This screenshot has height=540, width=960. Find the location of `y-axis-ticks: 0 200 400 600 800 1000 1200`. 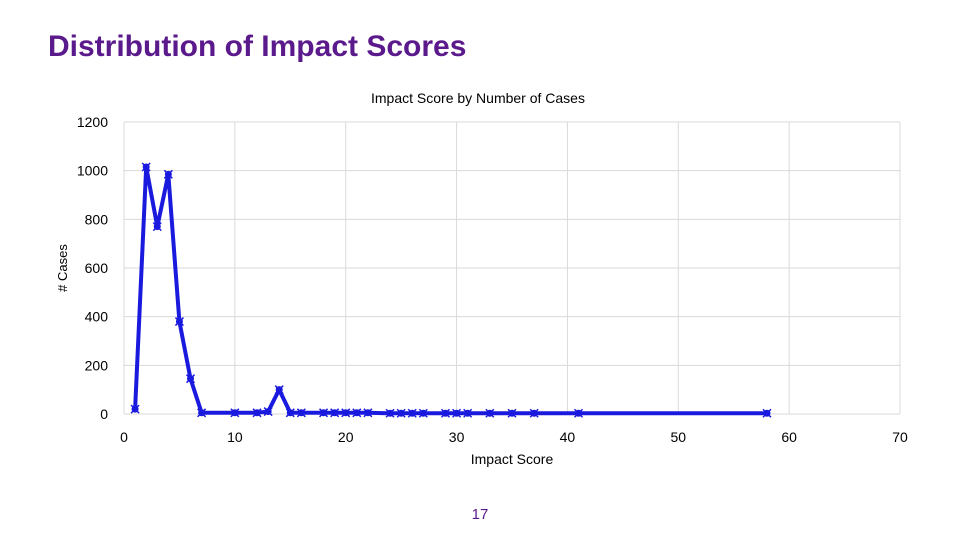

y-axis-ticks: 0 200 400 600 800 1000 1200 is located at coordinates (92, 268).